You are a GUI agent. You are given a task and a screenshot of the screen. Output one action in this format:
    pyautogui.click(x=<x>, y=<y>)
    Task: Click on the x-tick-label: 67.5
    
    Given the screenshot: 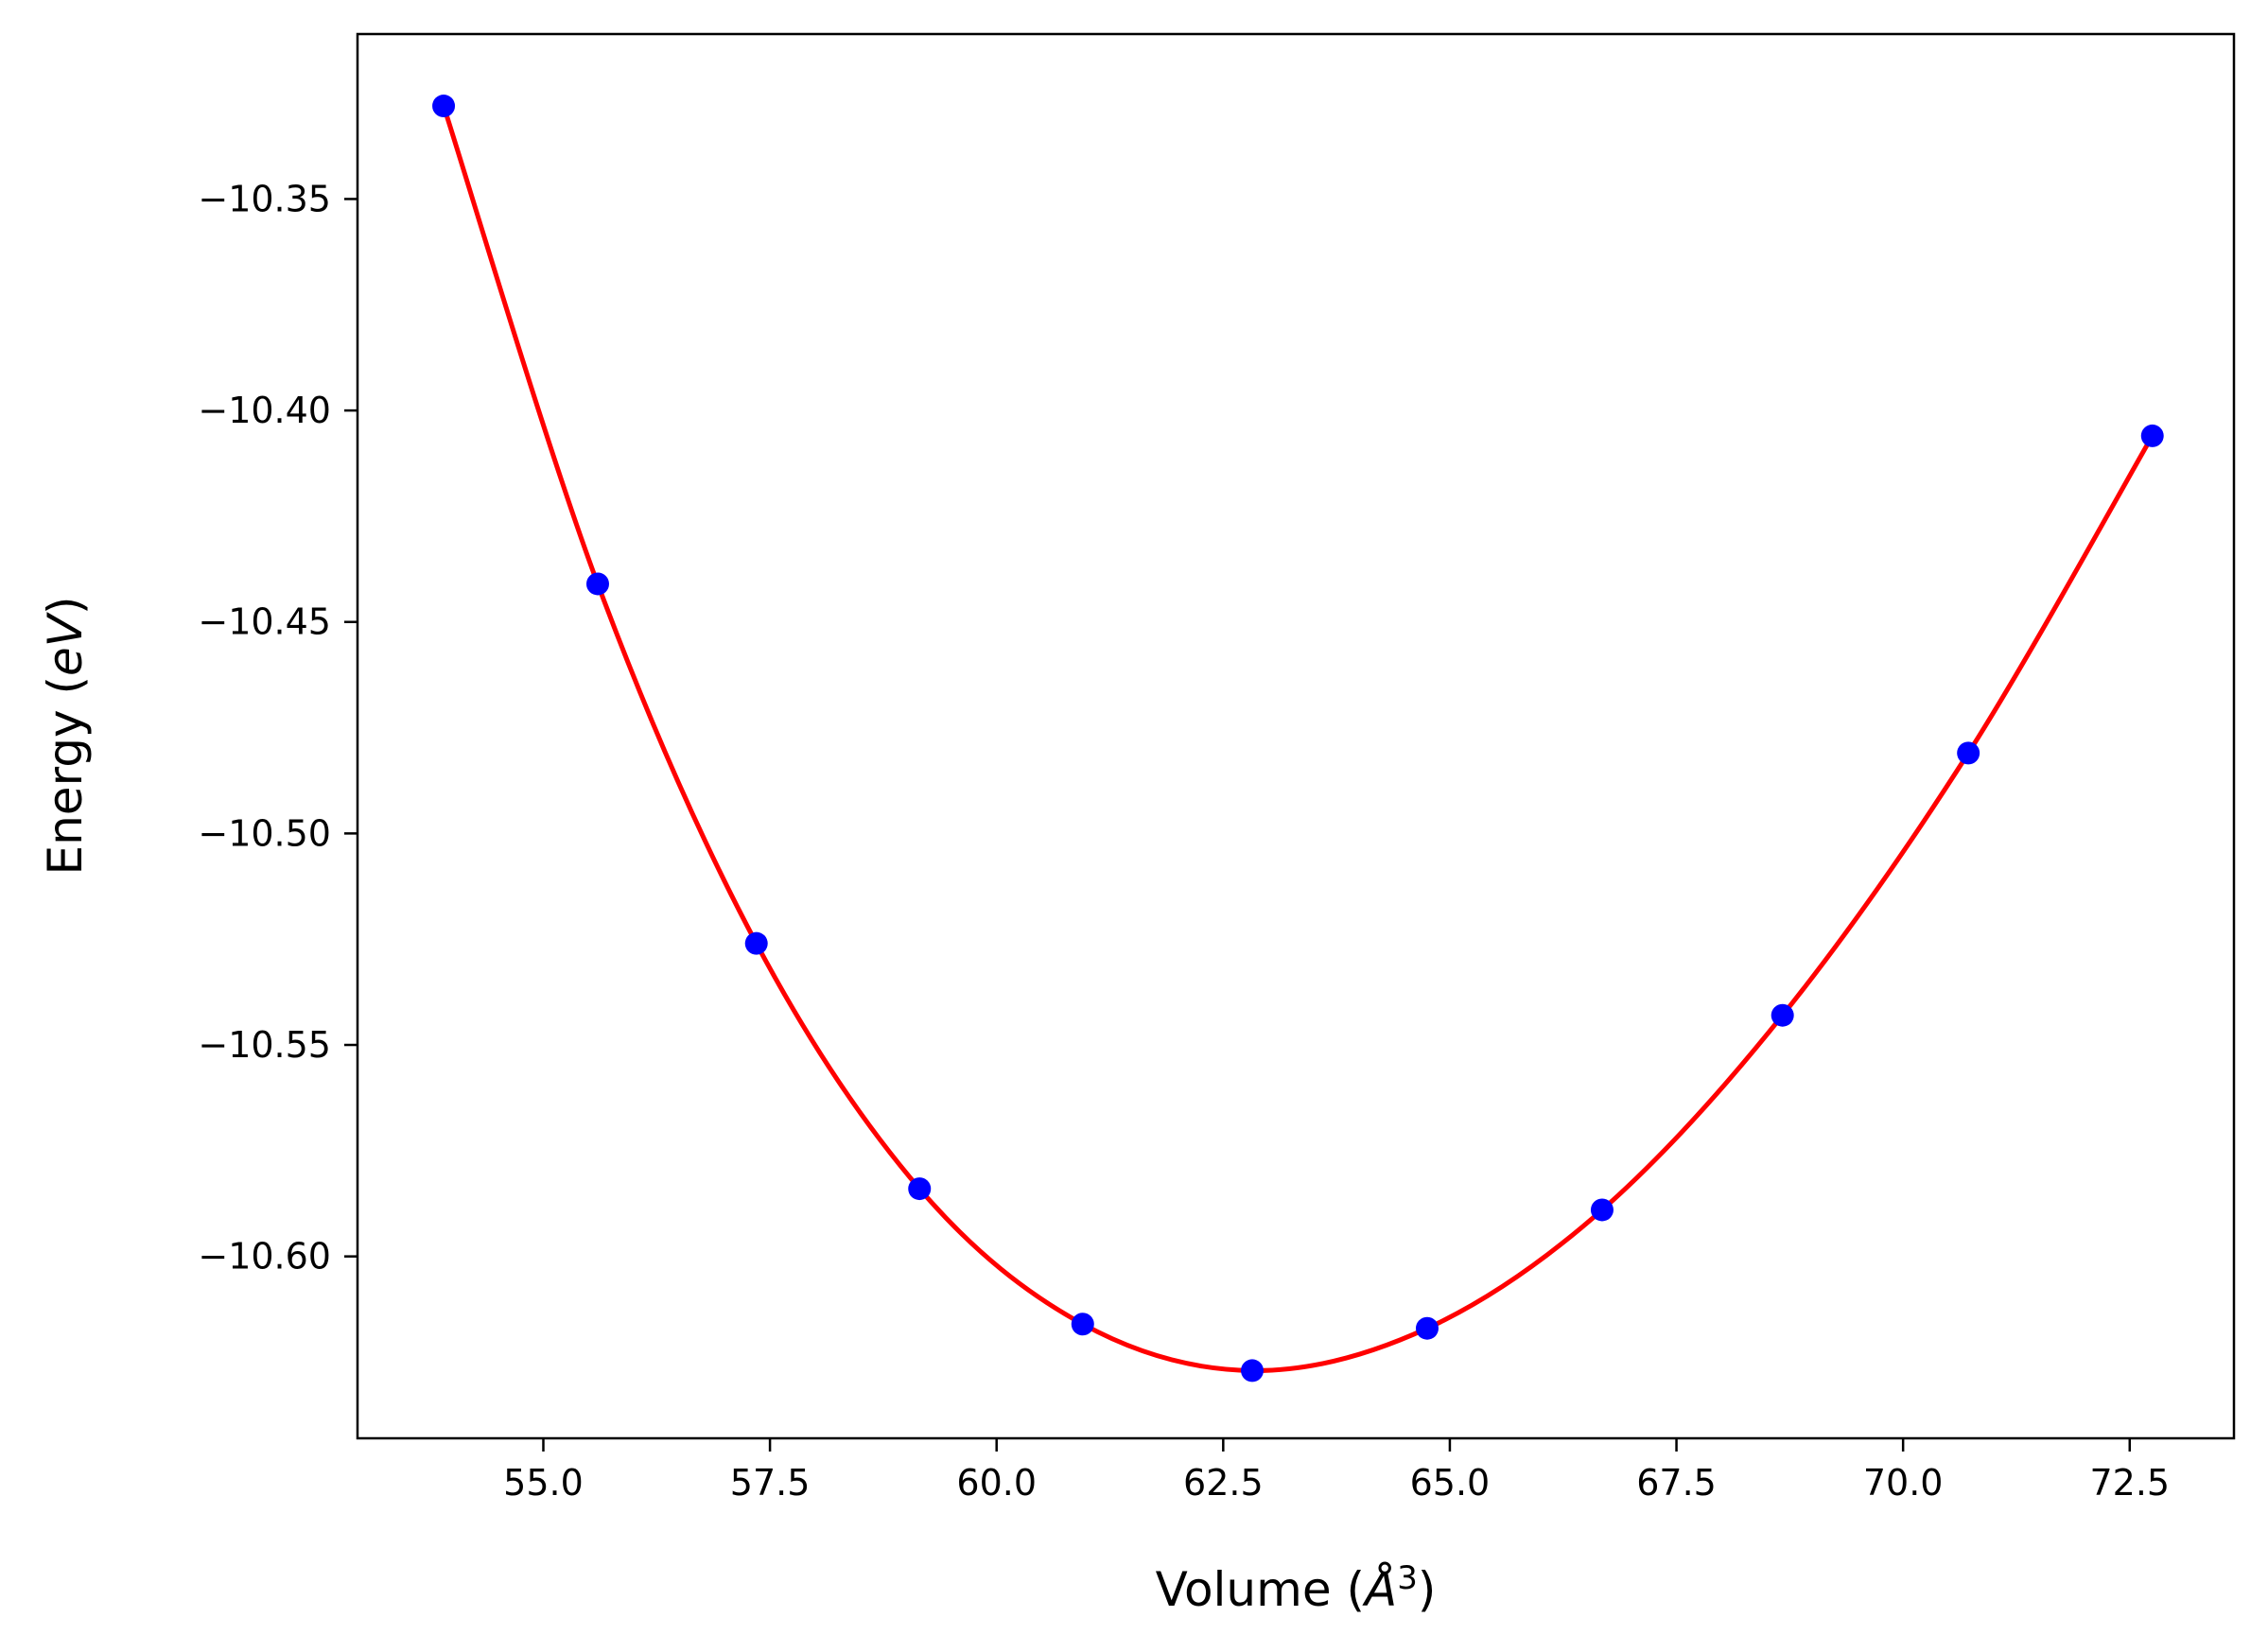 What is the action you would take?
    pyautogui.click(x=1676, y=1483)
    